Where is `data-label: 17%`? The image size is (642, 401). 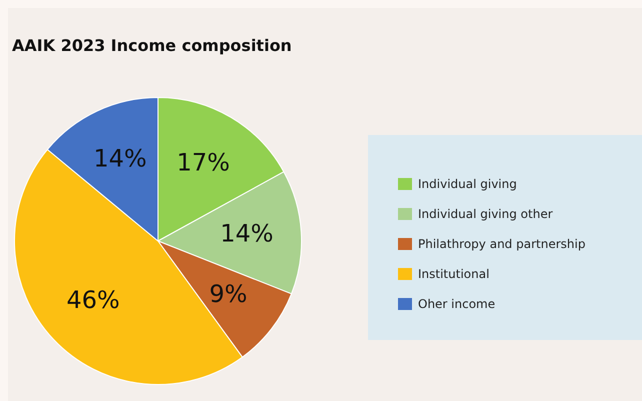
data-label: 17% is located at coordinates (203, 162).